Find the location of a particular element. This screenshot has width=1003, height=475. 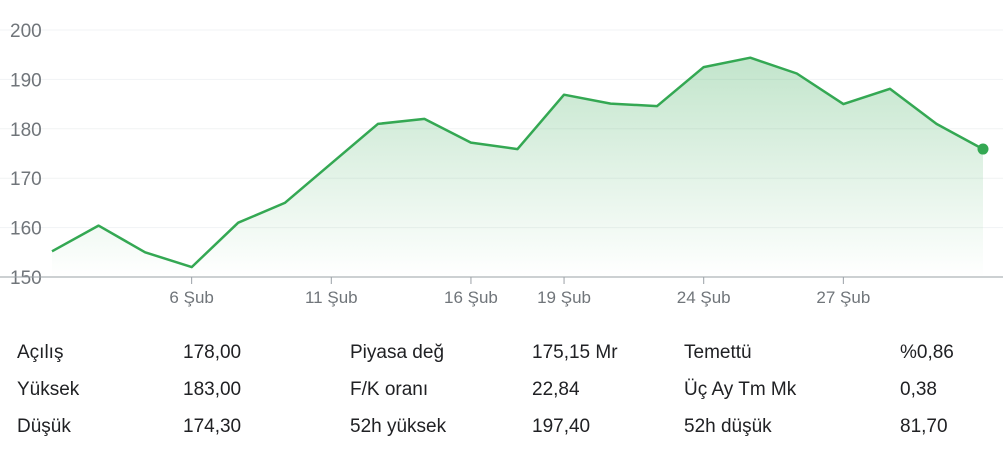

x-tick-label: 16 Şub is located at coordinates (471, 297).